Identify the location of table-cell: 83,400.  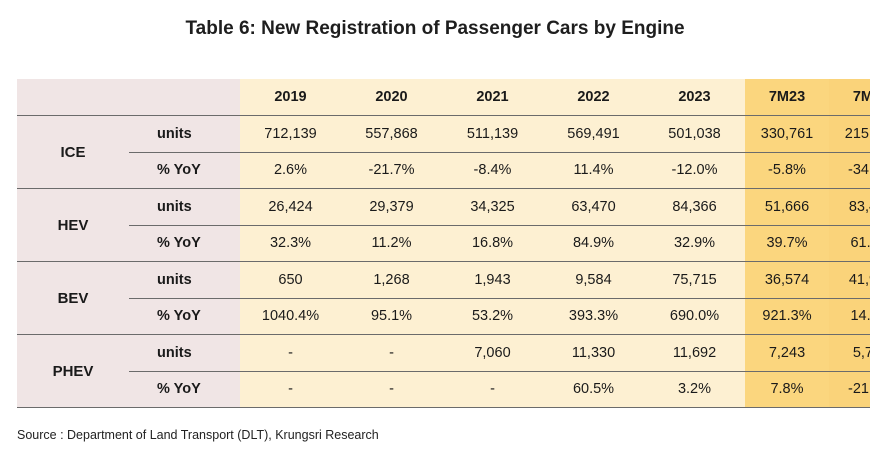
(849, 207).